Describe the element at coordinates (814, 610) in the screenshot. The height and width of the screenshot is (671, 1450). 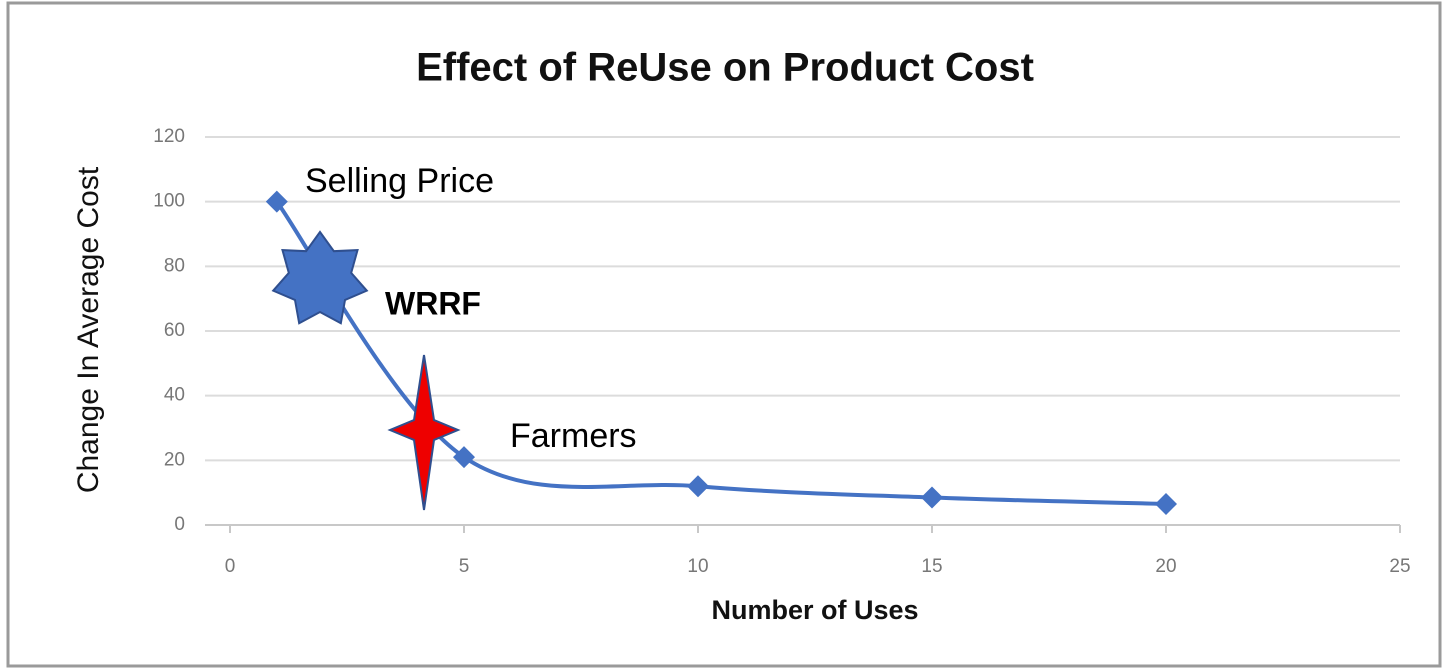
I see `x-axis-label: Number of Uses` at that location.